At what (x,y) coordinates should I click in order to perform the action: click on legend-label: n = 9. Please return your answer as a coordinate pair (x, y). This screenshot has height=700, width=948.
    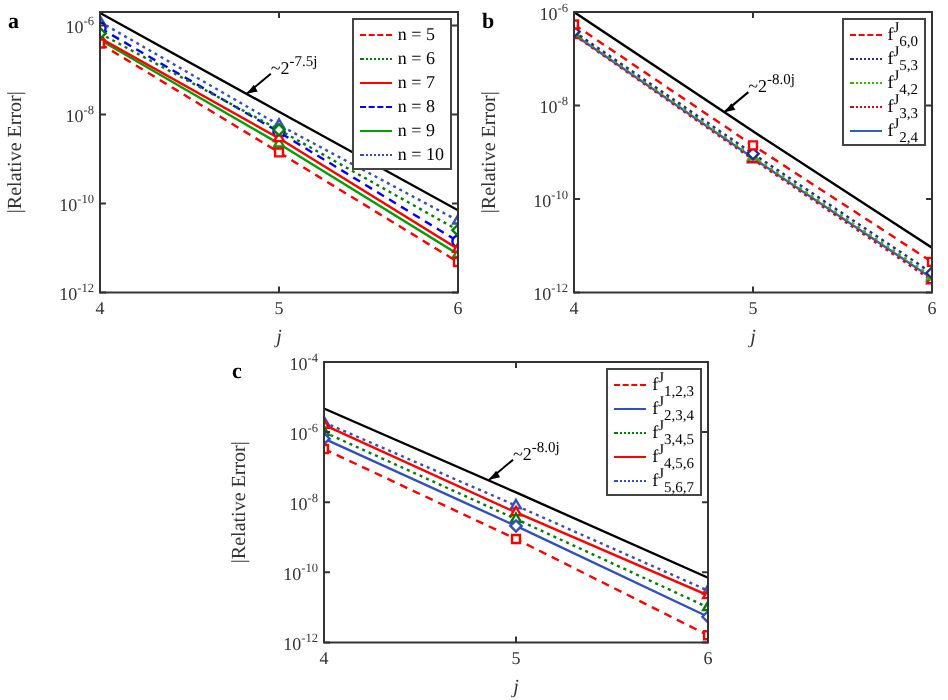
    Looking at the image, I should click on (416, 130).